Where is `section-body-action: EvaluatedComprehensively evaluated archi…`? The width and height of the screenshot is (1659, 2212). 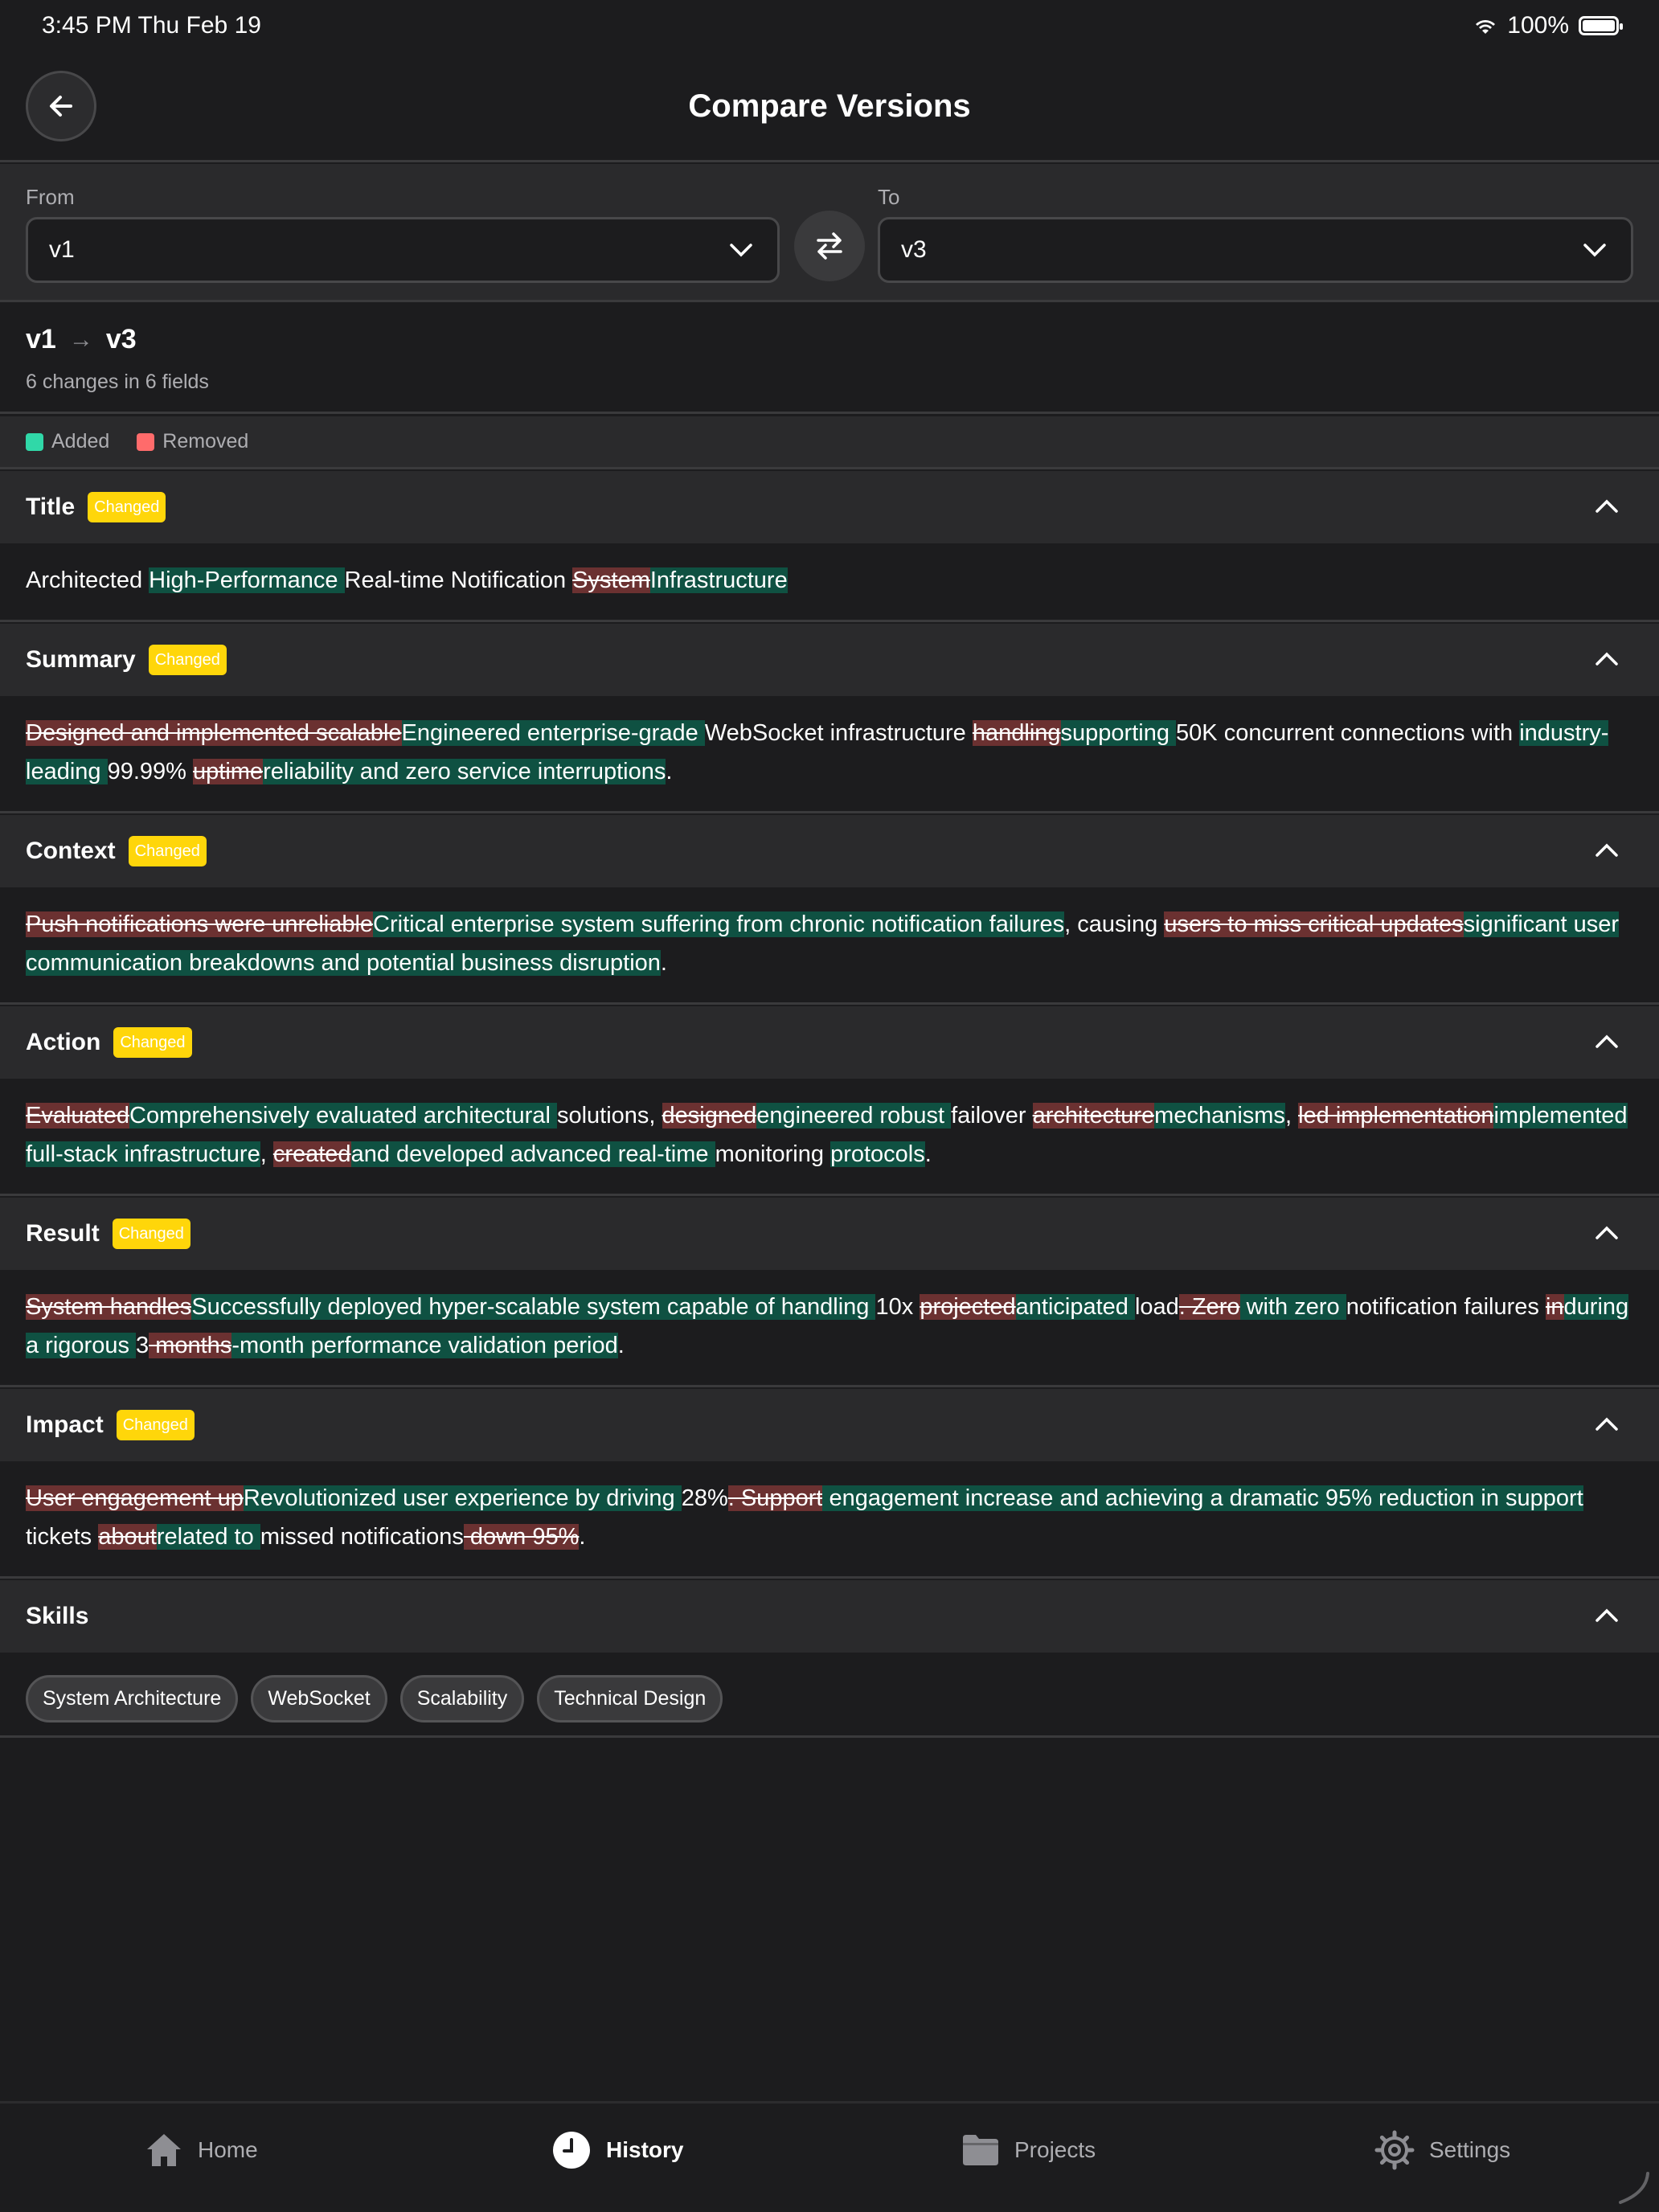
section-body-action: EvaluatedComprehensively evaluated archi… is located at coordinates (829, 1137).